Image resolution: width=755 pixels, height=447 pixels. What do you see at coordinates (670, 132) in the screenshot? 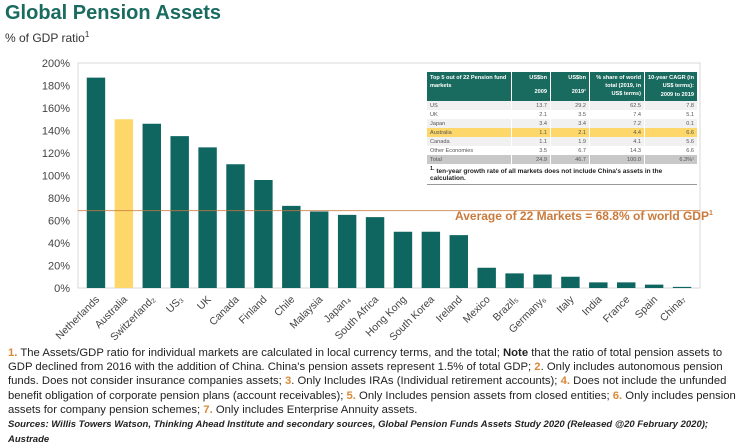
I see `table-cell: 6.6` at bounding box center [670, 132].